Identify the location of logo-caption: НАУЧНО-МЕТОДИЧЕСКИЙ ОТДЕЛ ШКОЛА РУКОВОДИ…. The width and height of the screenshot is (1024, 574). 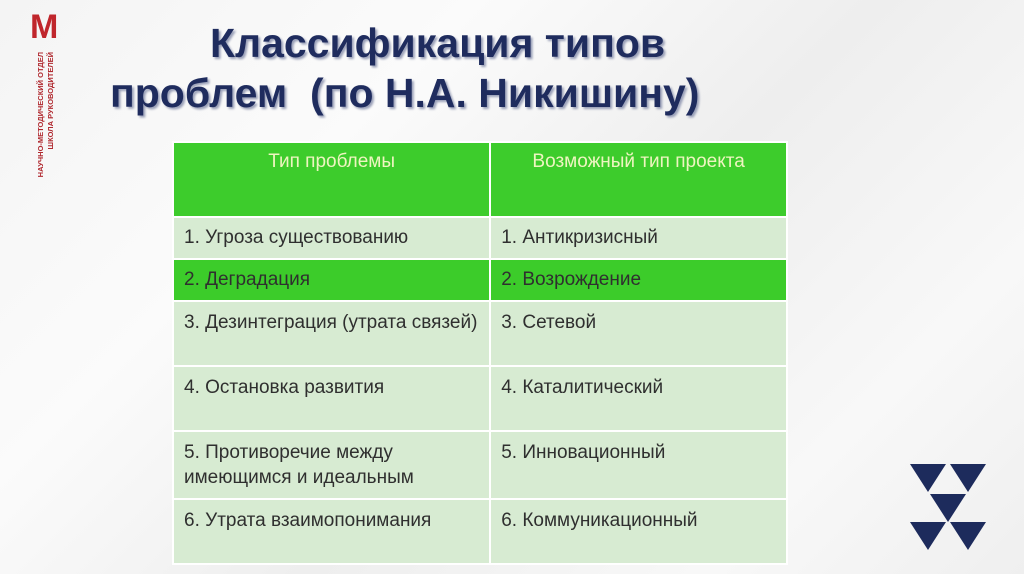
(48, 127).